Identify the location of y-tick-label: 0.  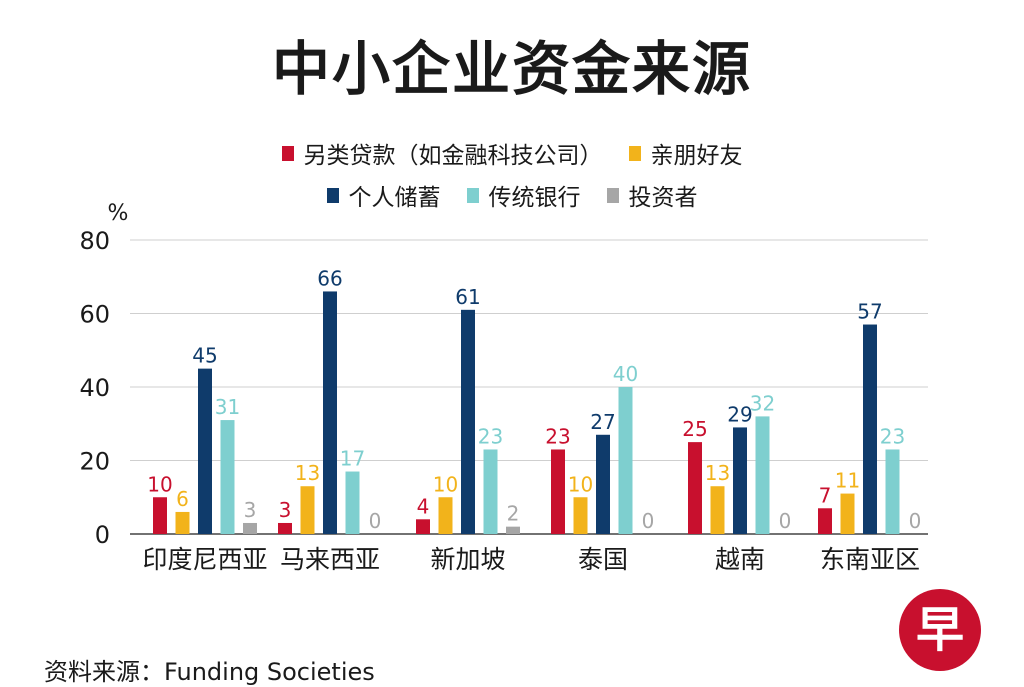
(102, 535).